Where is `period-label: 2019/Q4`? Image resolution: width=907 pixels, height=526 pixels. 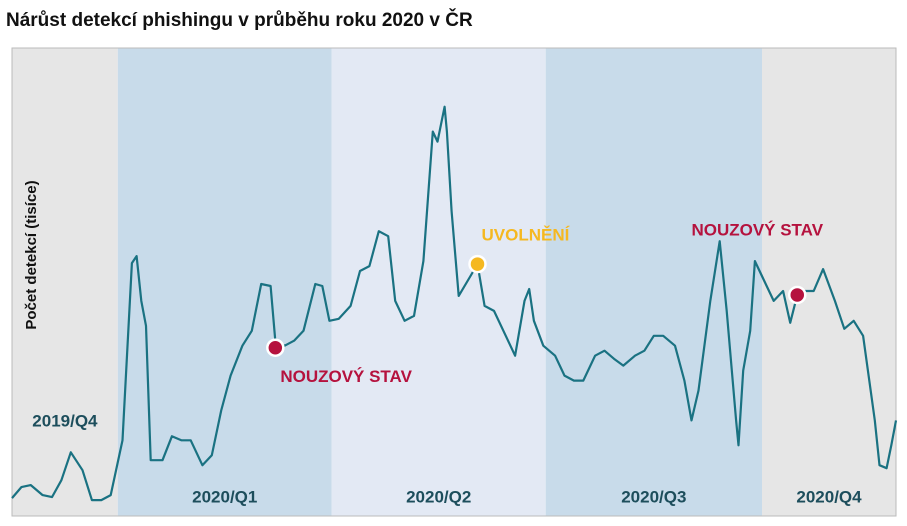
period-label: 2019/Q4 is located at coordinates (65, 420).